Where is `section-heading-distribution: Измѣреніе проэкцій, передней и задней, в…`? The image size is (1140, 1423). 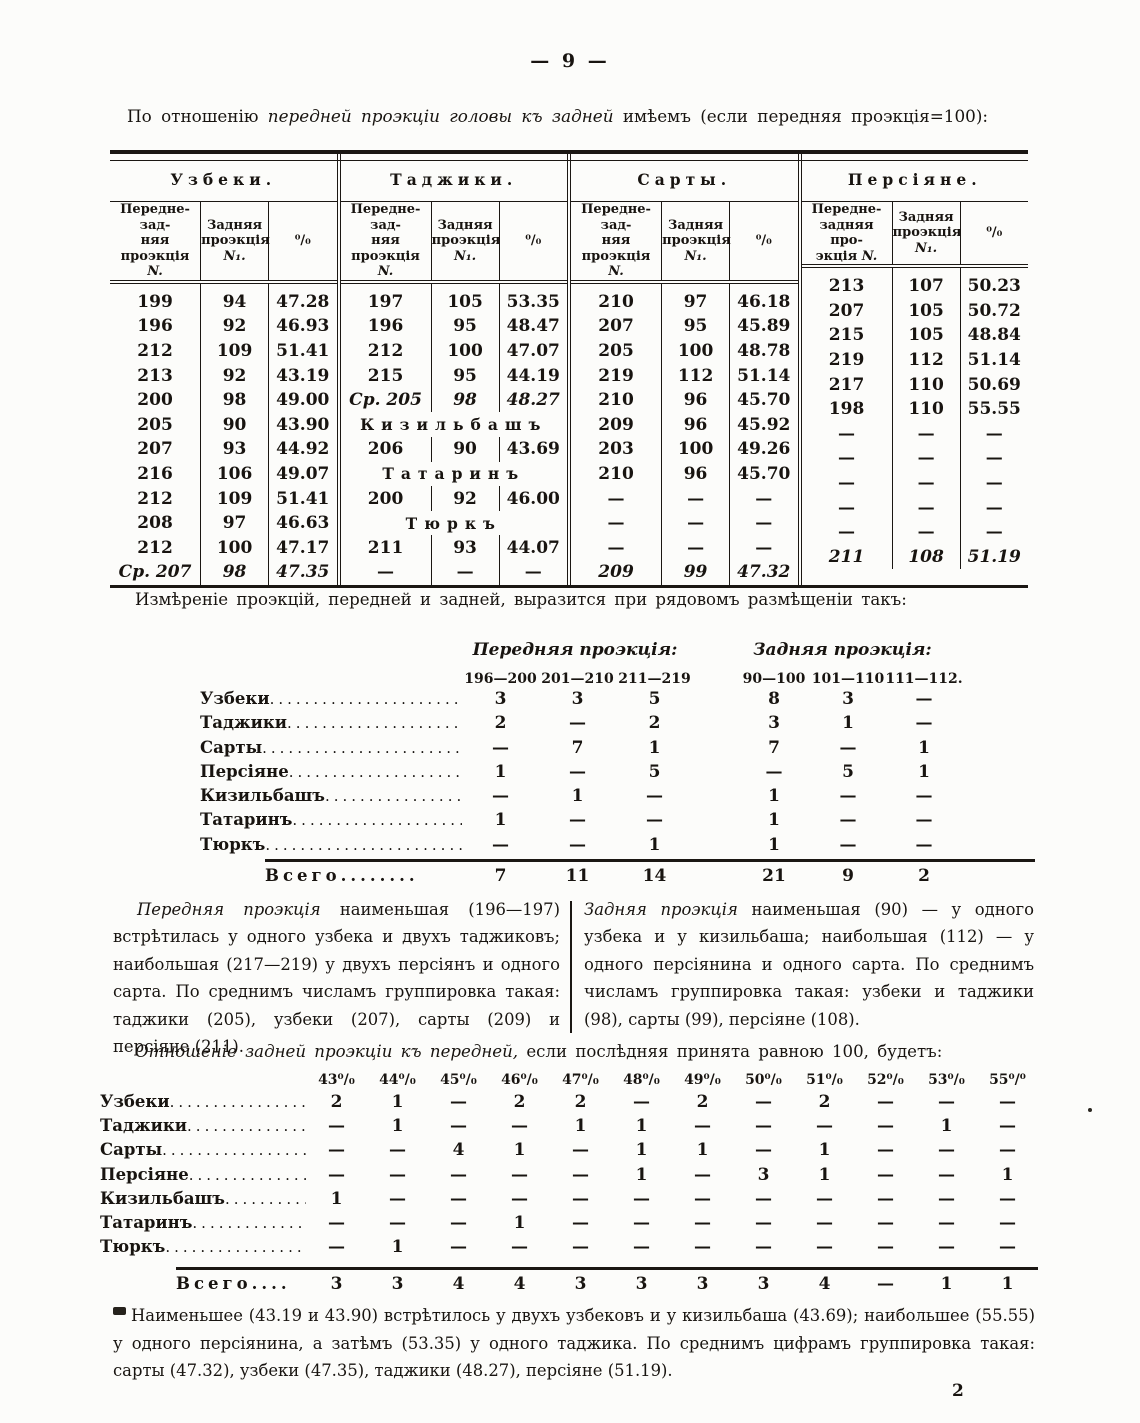 section-heading-distribution: Измѣреніе проэкцій, передней и задней, в… is located at coordinates (521, 599).